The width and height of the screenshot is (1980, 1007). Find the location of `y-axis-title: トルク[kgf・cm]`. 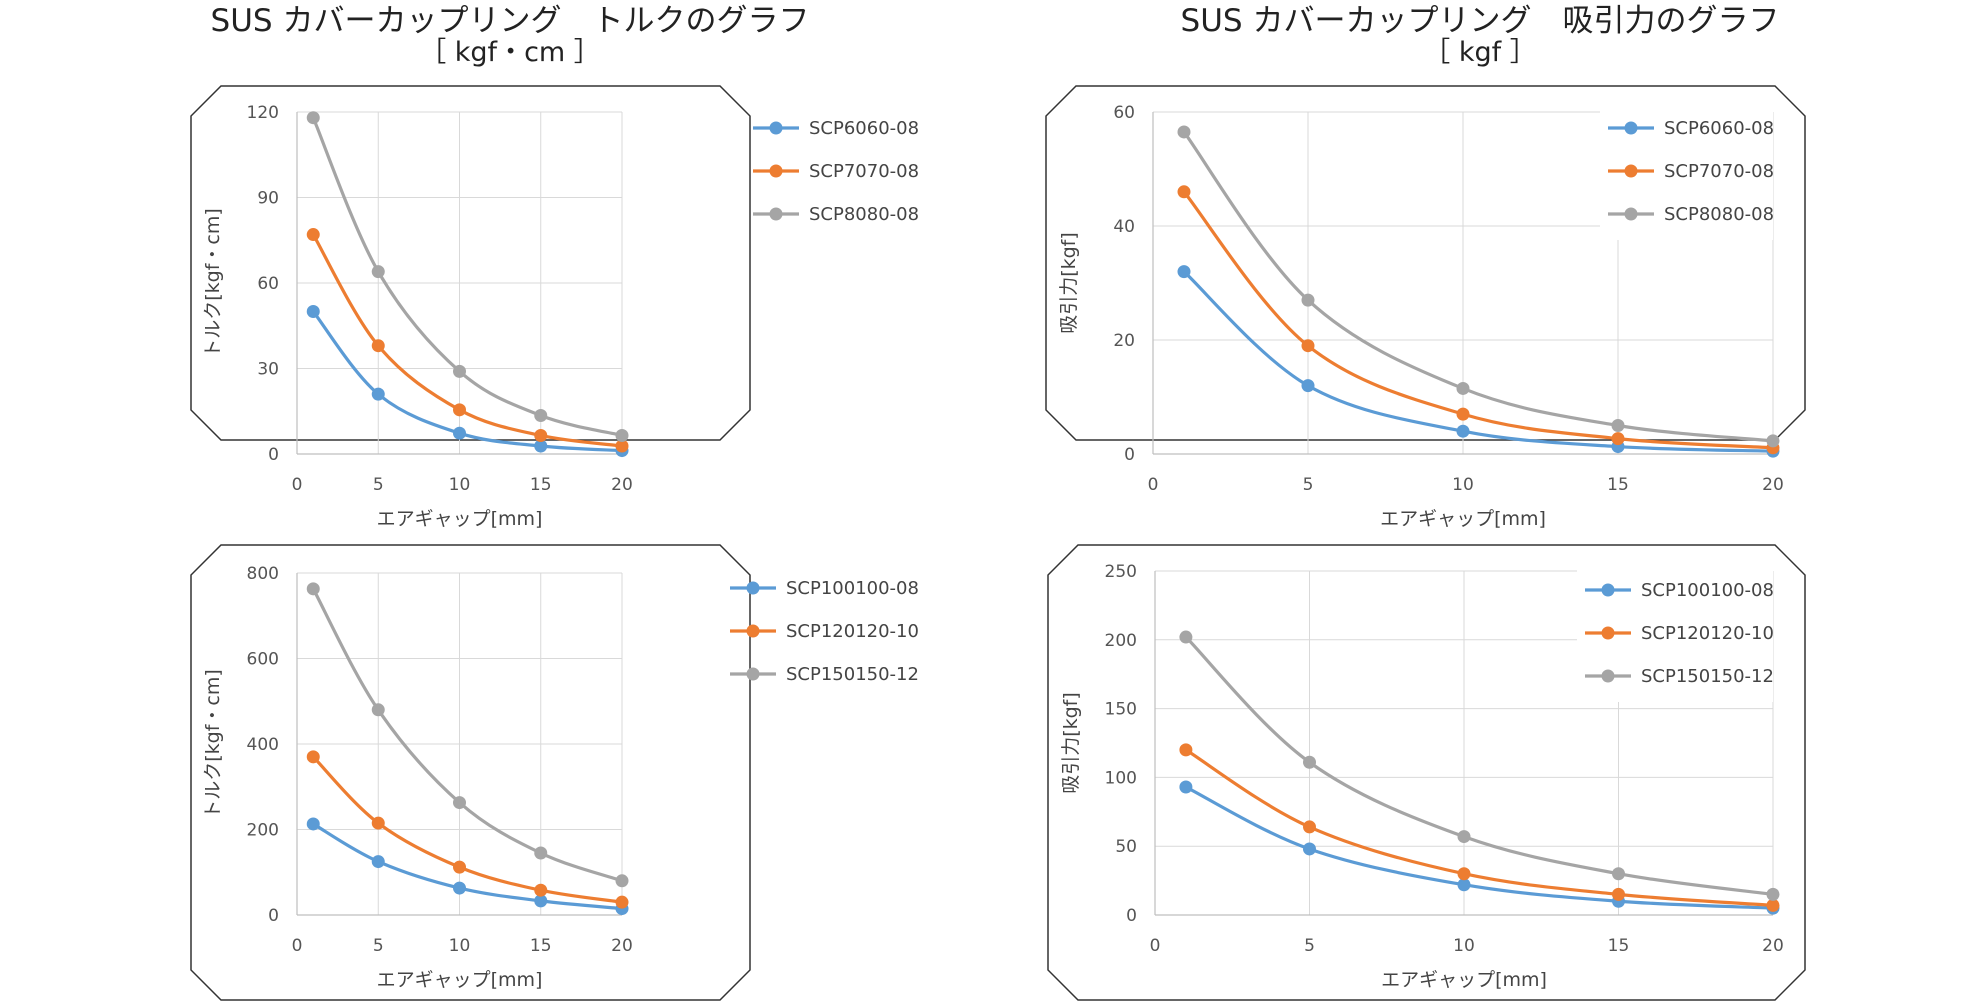

y-axis-title: トルク[kgf・cm] is located at coordinates (213, 744).